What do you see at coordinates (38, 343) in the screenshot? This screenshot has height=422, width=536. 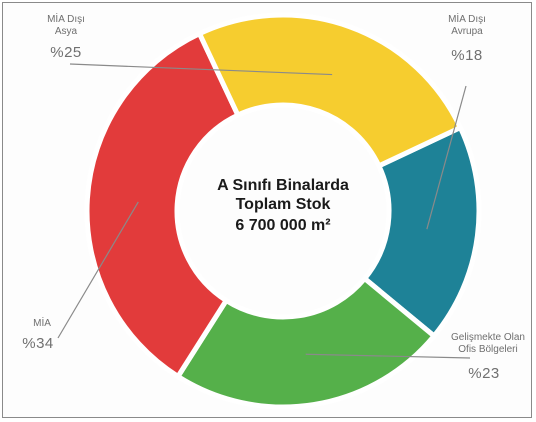 I see `slice-3-percent-label: %34` at bounding box center [38, 343].